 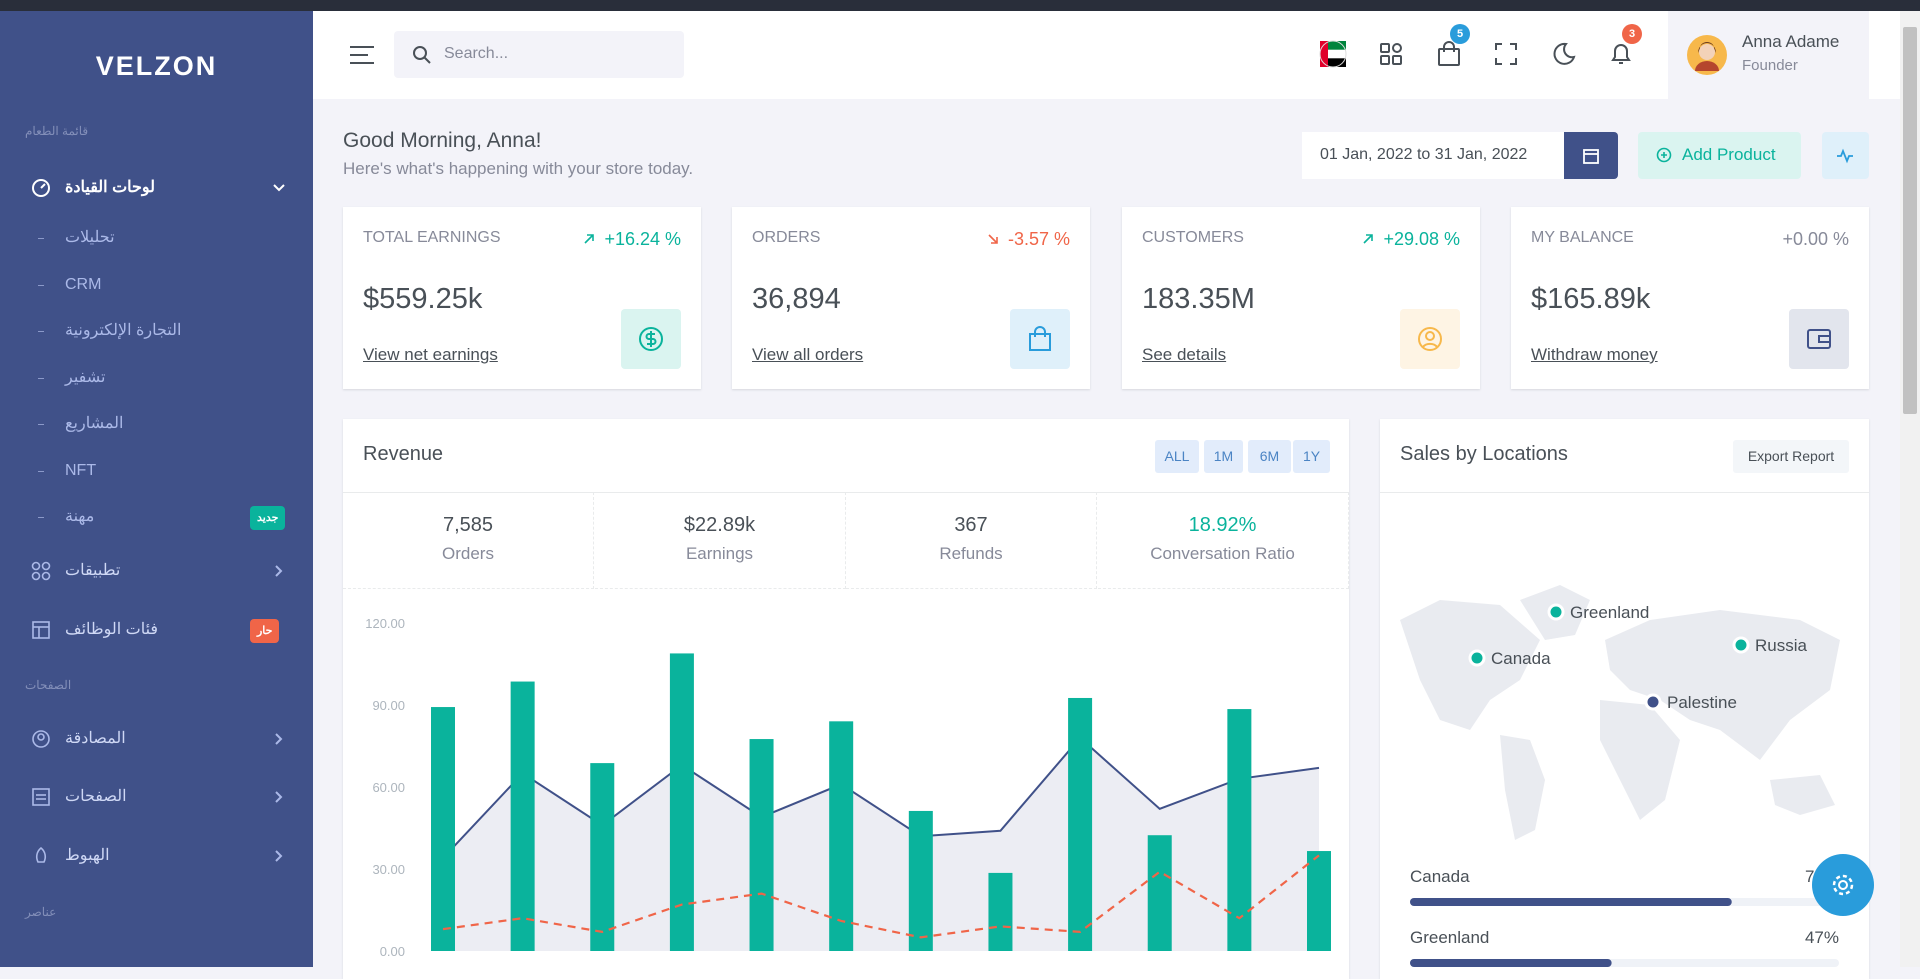 I want to click on y-tick-label: 60.00, so click(x=388, y=787).